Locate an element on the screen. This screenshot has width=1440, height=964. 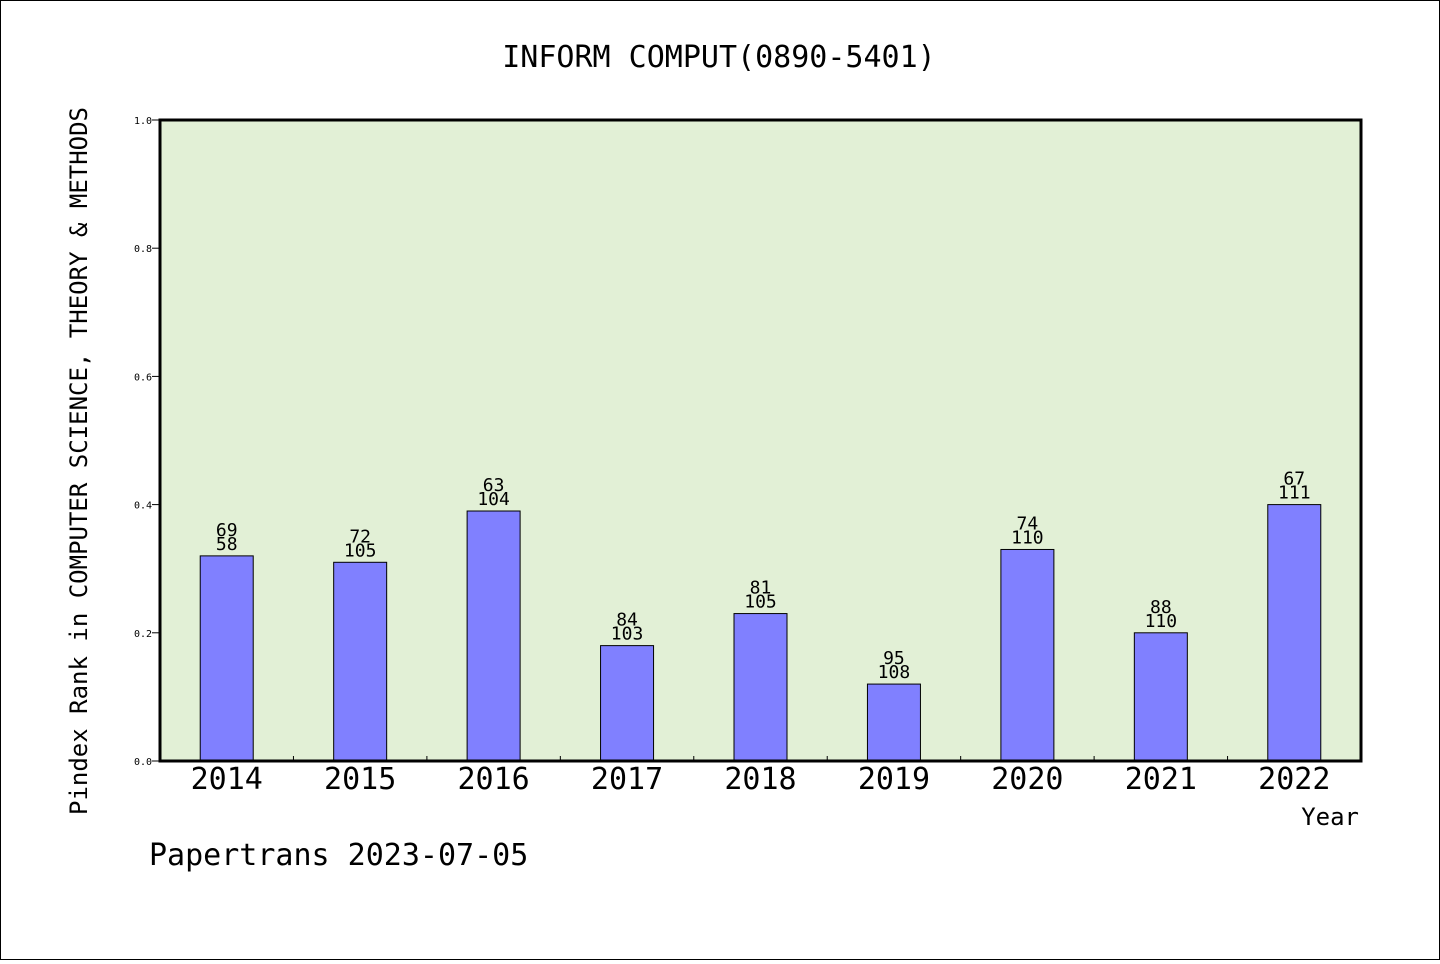
bar-2015 is located at coordinates (360, 661).